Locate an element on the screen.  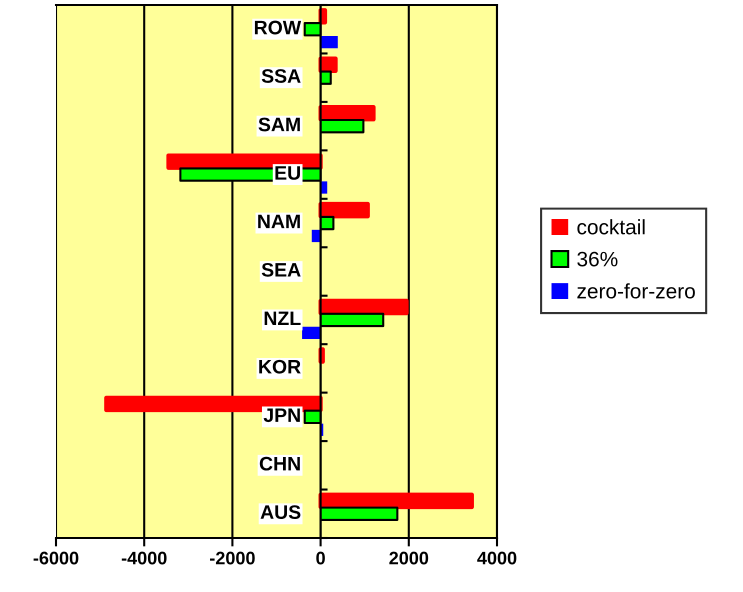
x-tick-label: 0 is located at coordinates (320, 558).